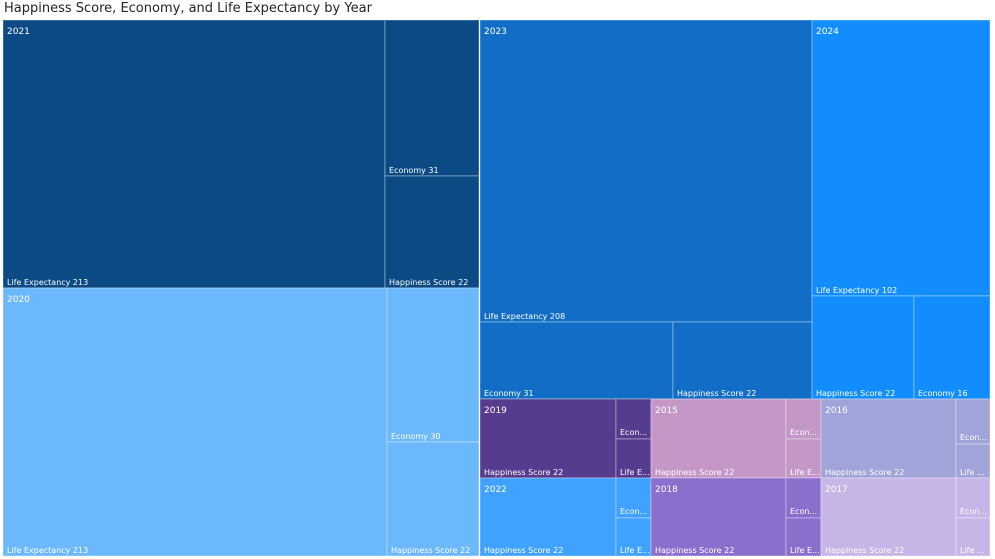 Image resolution: width=995 pixels, height=559 pixels. What do you see at coordinates (856, 290) in the screenshot?
I see `cell-label-2024-1: Life Expectancy 102` at bounding box center [856, 290].